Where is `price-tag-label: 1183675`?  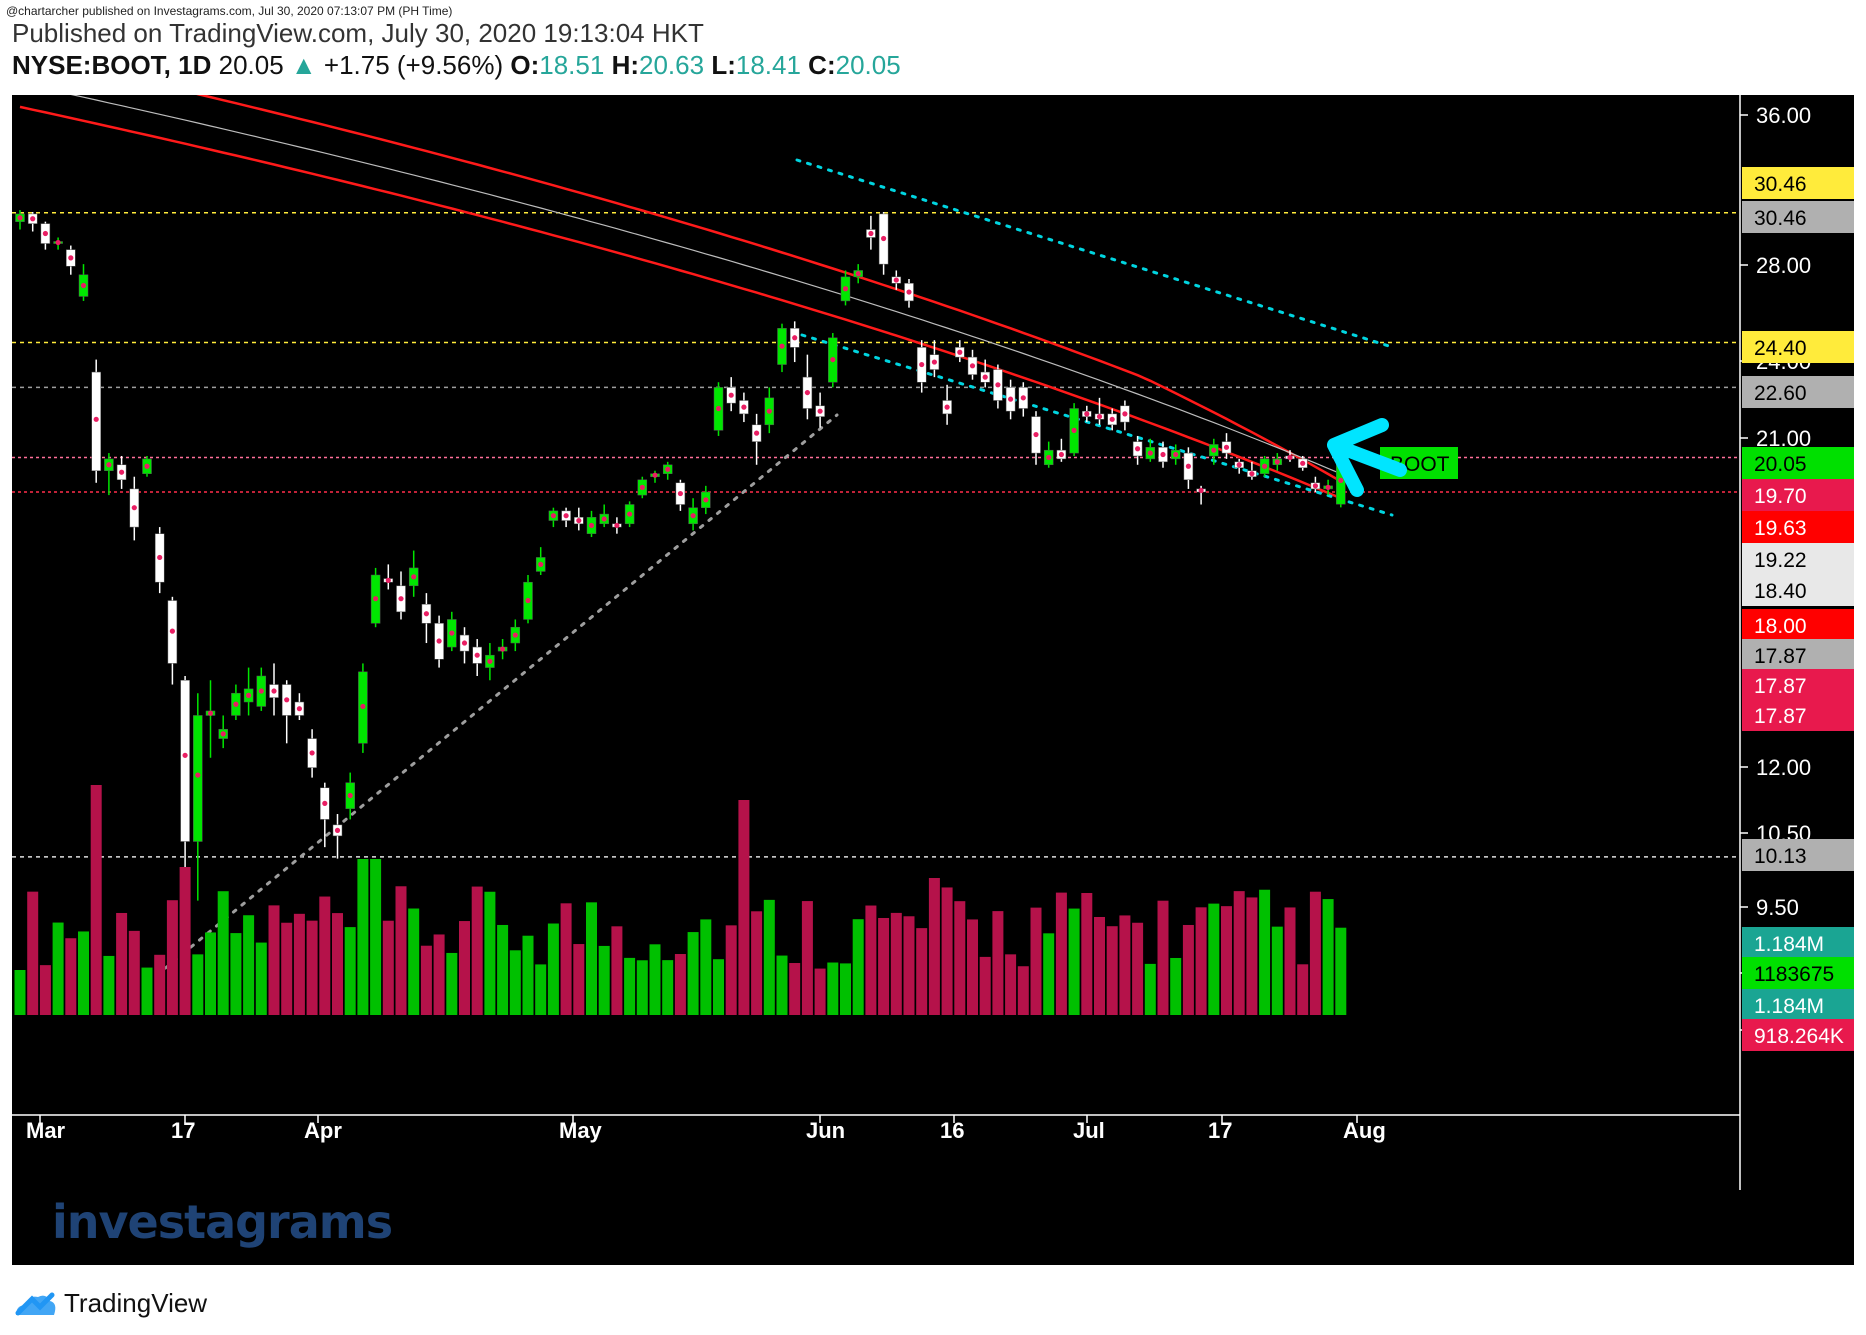 price-tag-label: 1183675 is located at coordinates (1794, 974).